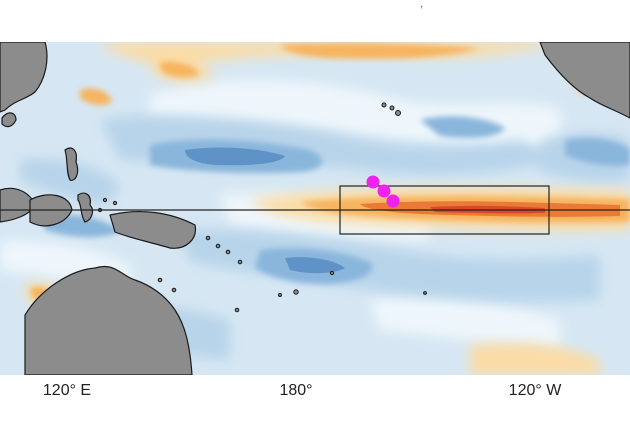  Describe the element at coordinates (422, 5) in the screenshot. I see `top-edge-mark: ,` at that location.